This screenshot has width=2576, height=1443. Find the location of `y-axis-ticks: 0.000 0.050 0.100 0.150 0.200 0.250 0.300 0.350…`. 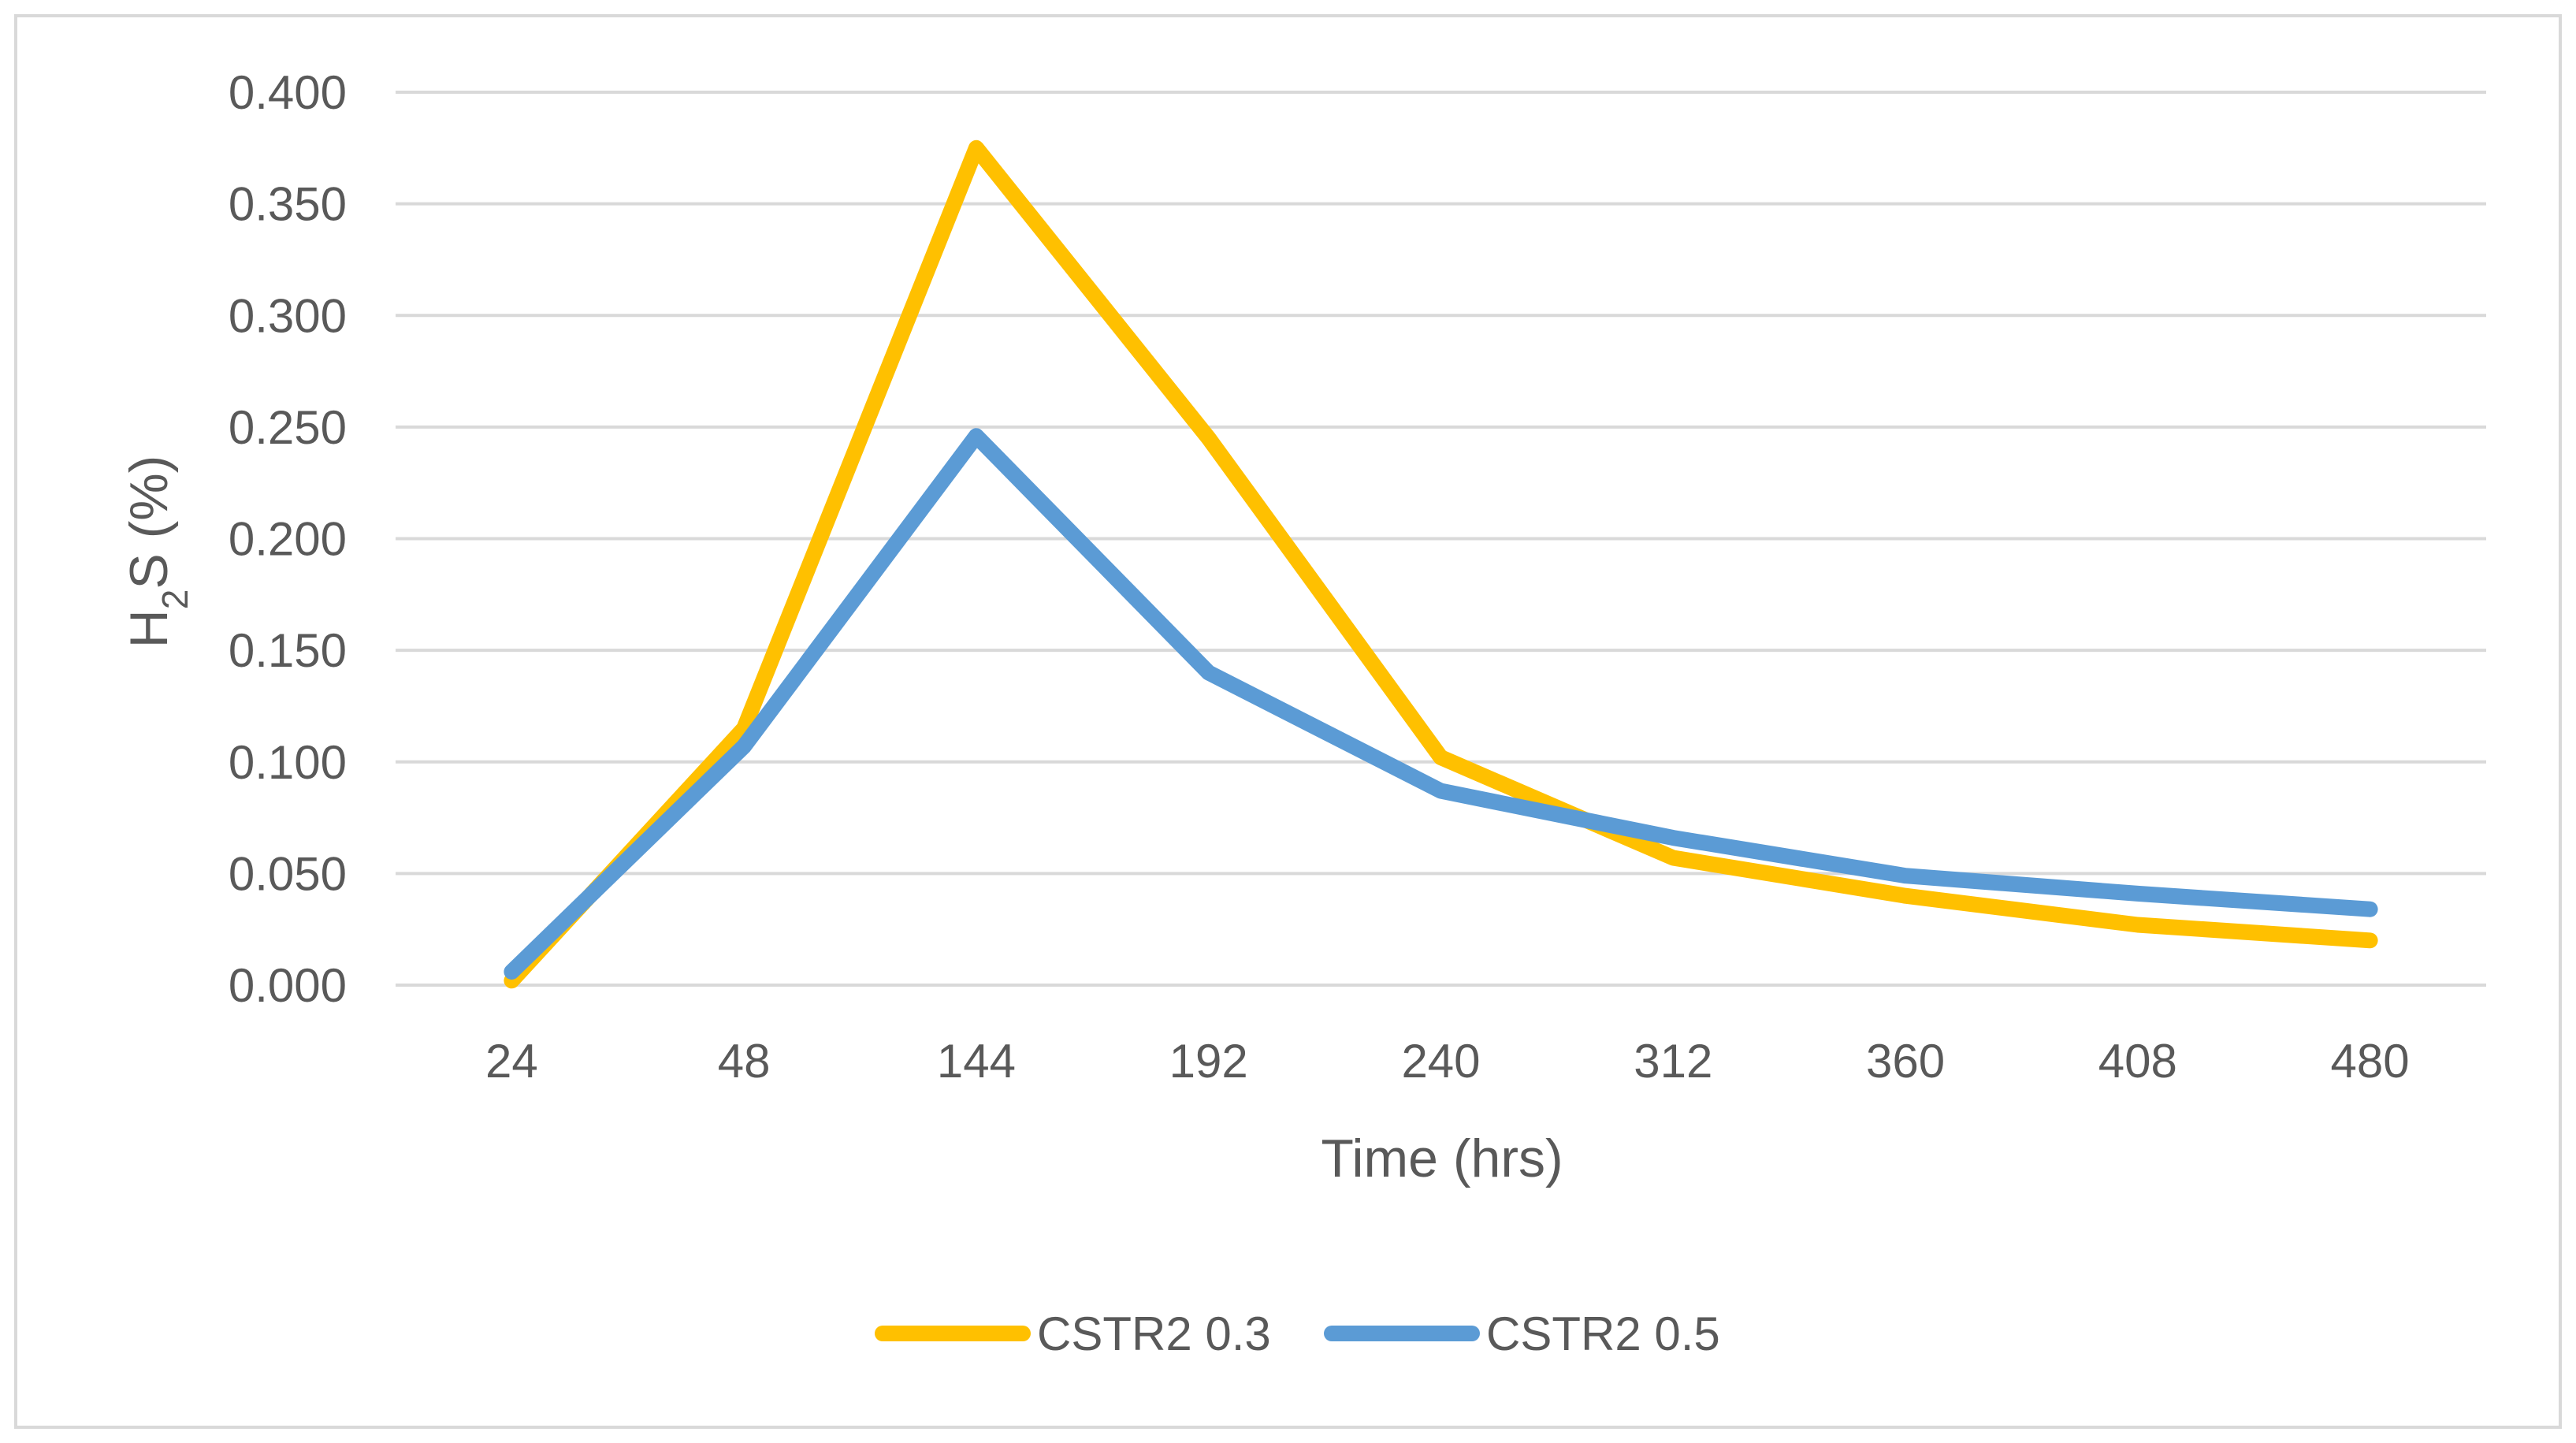

y-axis-ticks: 0.000 0.050 0.100 0.150 0.200 0.250 0.300 0.350… is located at coordinates (288, 539).